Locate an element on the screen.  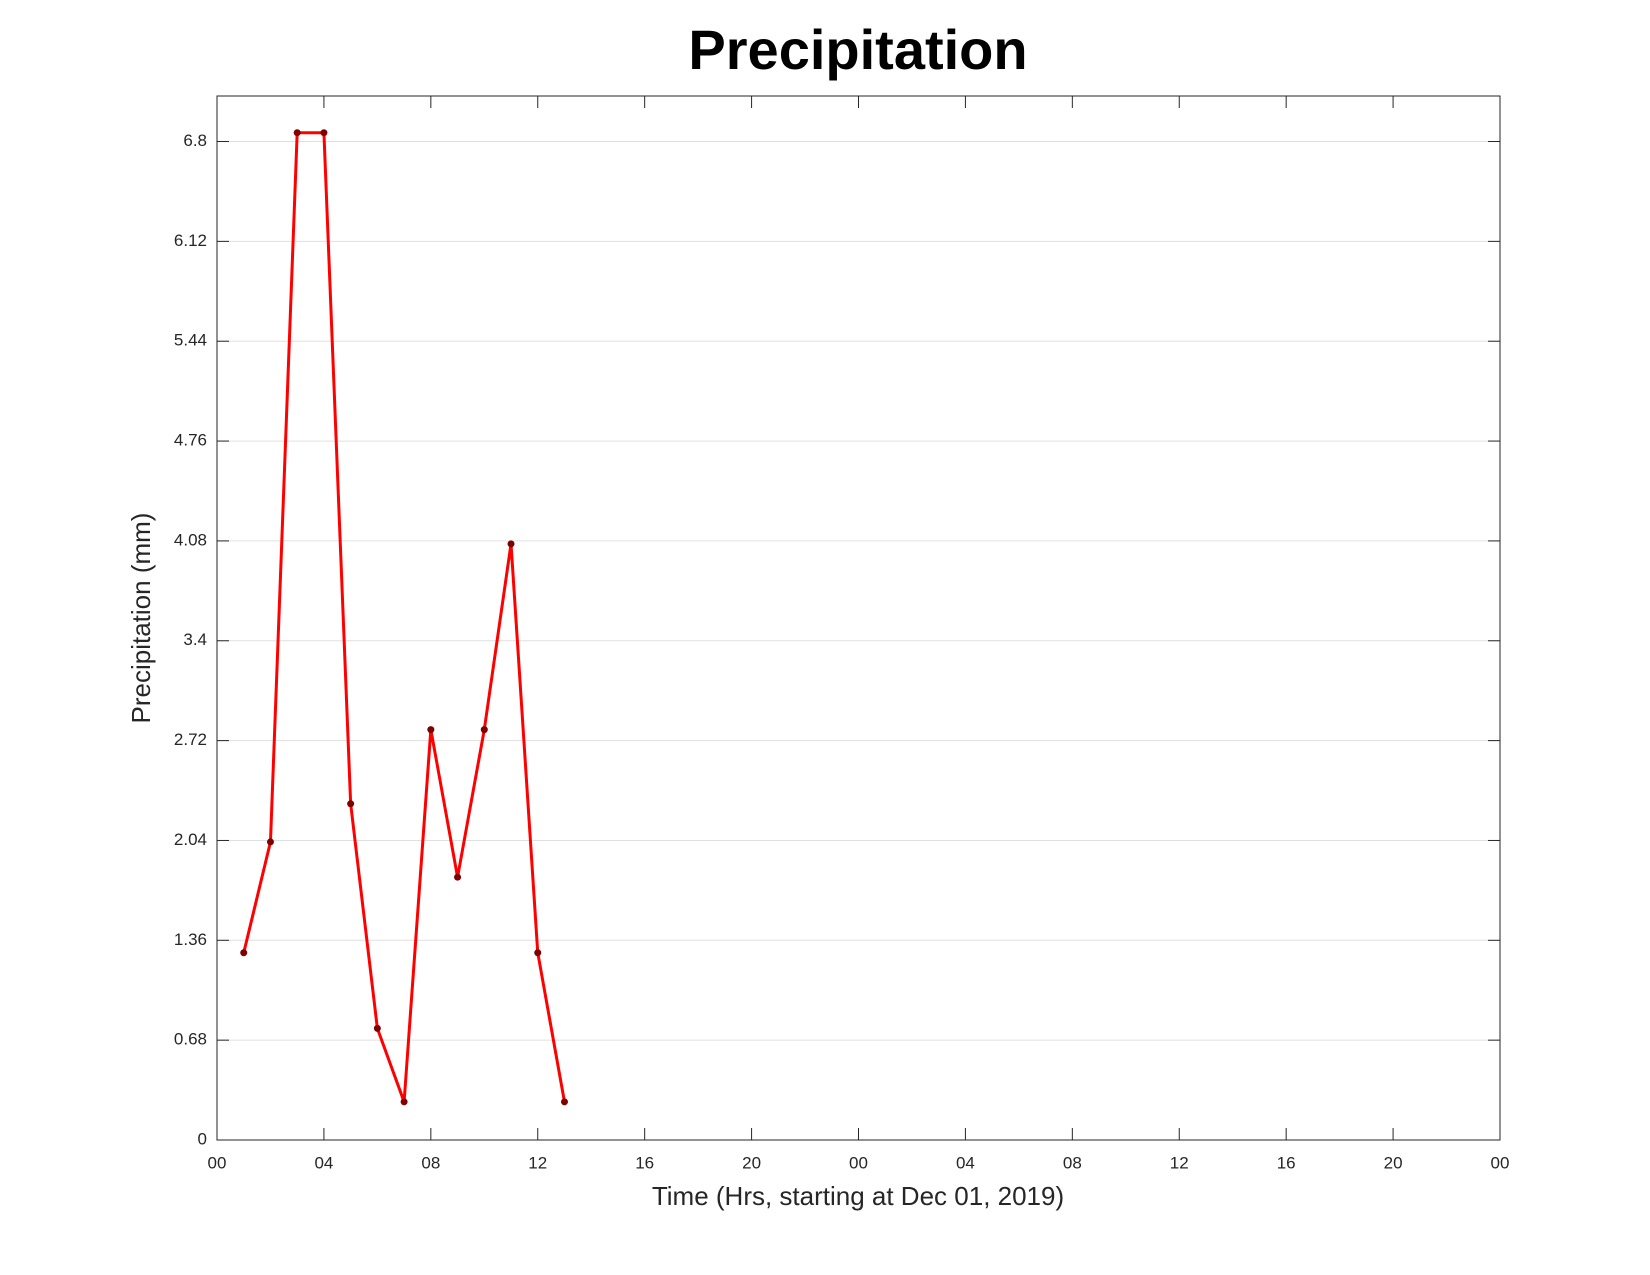
x-axis-label: Time (Hrs, starting at Dec 01, 2019) is located at coordinates (858, 1196).